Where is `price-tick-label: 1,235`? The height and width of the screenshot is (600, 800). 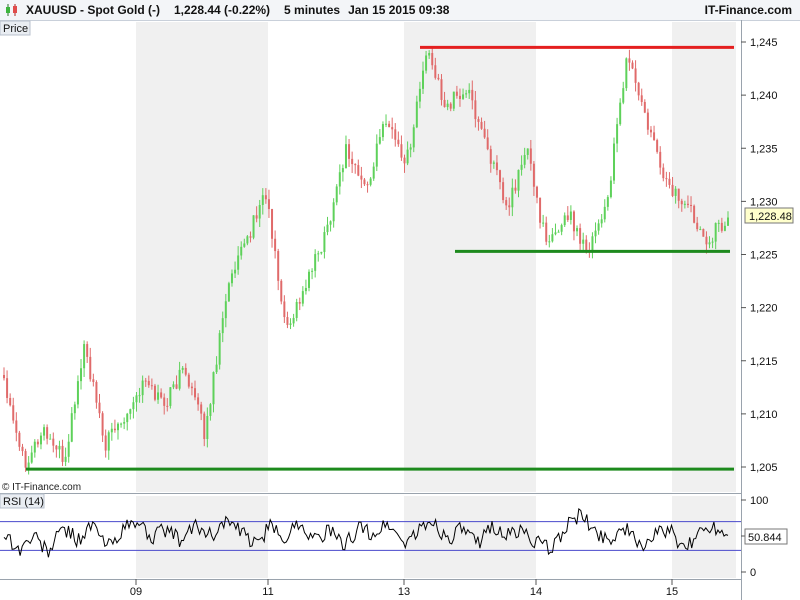 price-tick-label: 1,235 is located at coordinates (764, 149).